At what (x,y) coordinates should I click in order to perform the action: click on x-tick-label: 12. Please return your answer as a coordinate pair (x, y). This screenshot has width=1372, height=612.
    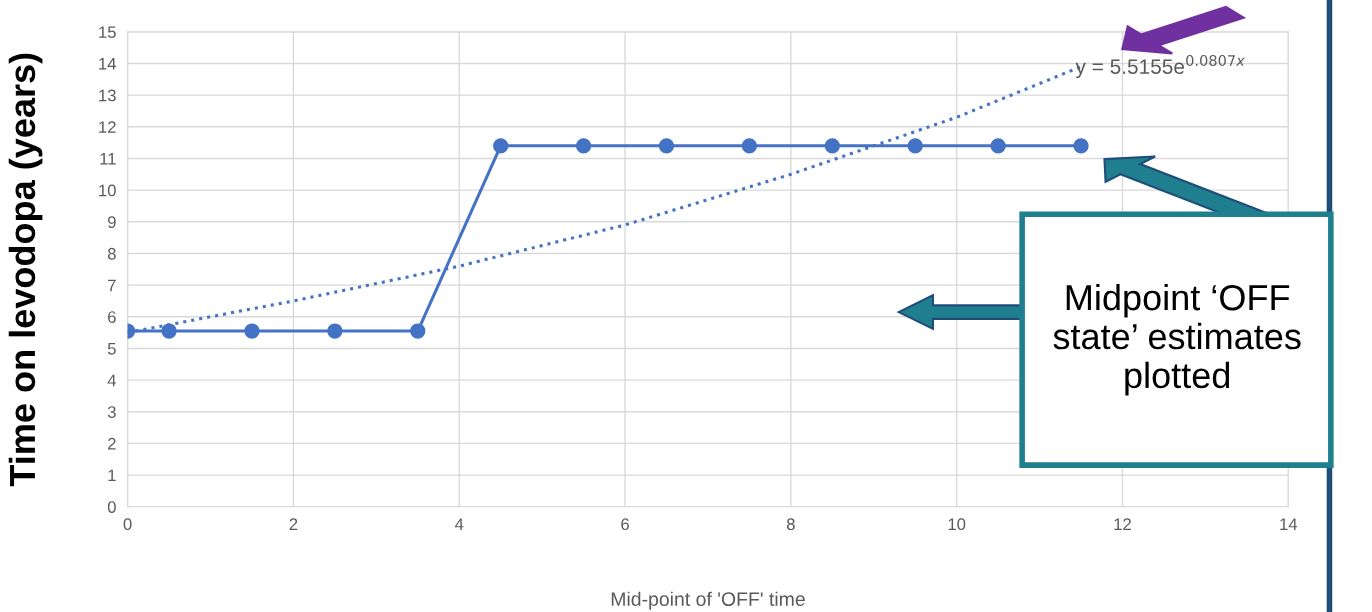
    Looking at the image, I should click on (1122, 524).